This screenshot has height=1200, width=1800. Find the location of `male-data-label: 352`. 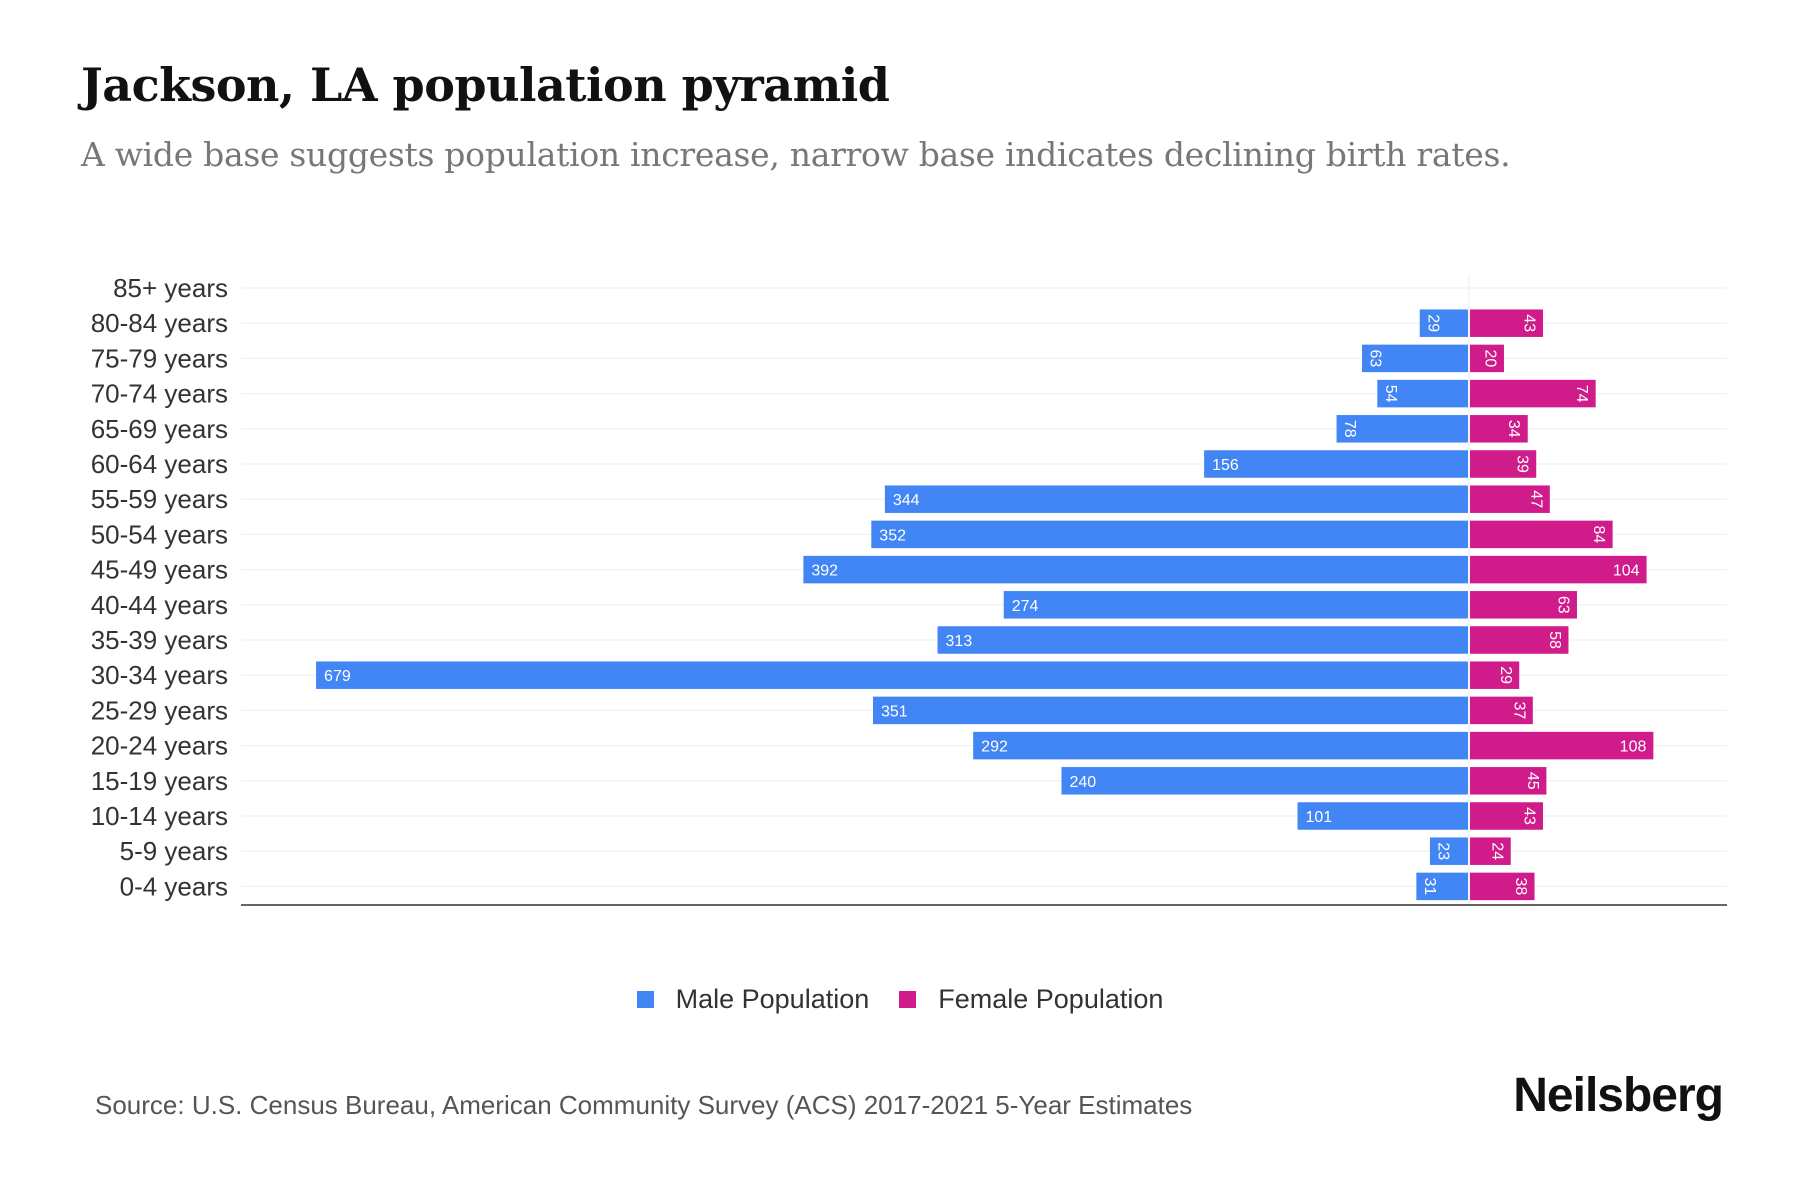

male-data-label: 352 is located at coordinates (892, 535).